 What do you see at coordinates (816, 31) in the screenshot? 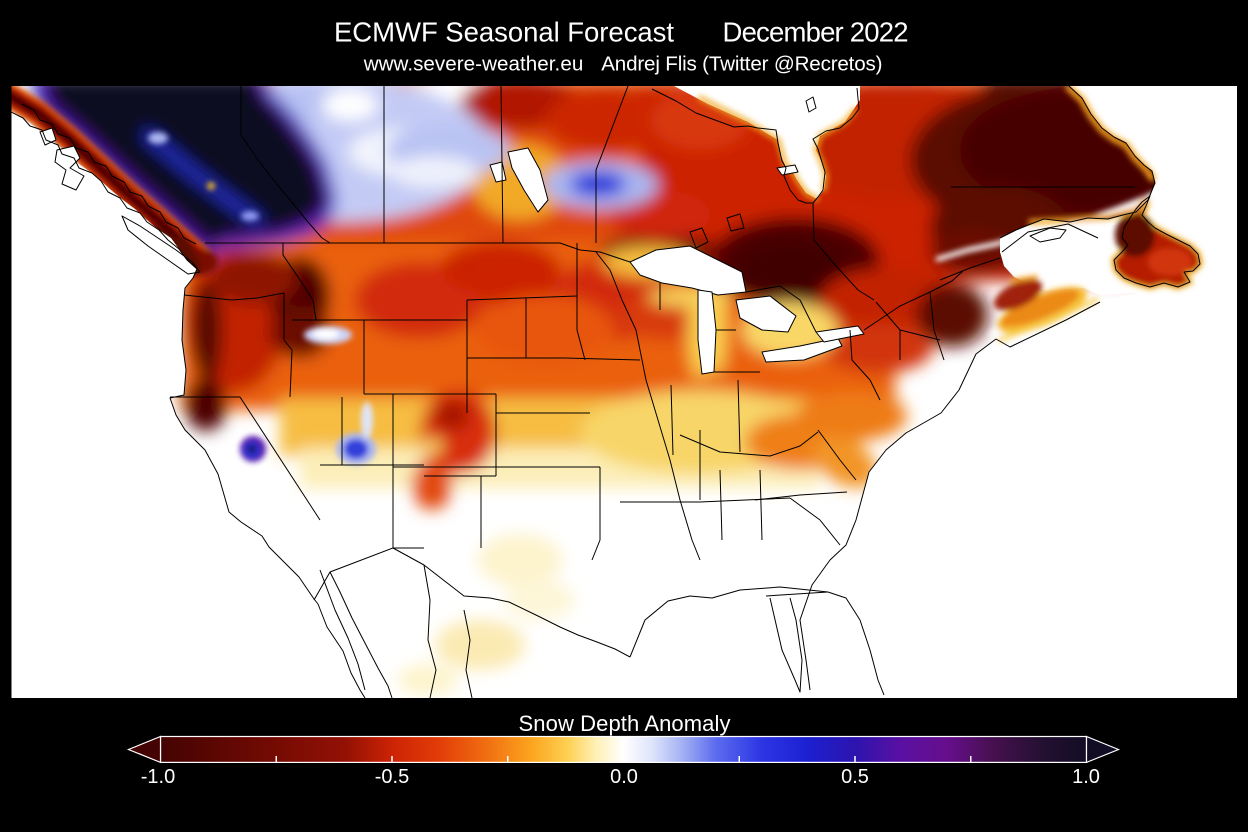
I see `svg-text: December 2022` at bounding box center [816, 31].